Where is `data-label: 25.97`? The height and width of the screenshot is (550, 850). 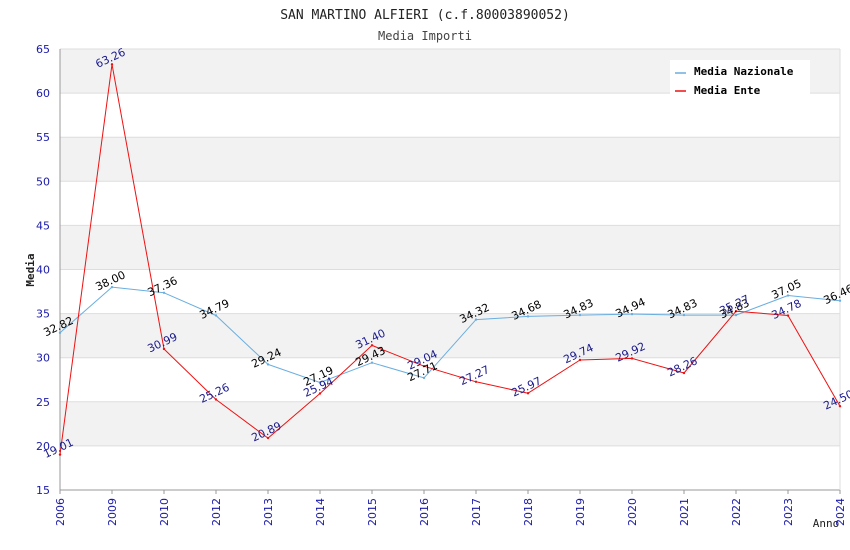 data-label: 25.97 is located at coordinates (526, 387).